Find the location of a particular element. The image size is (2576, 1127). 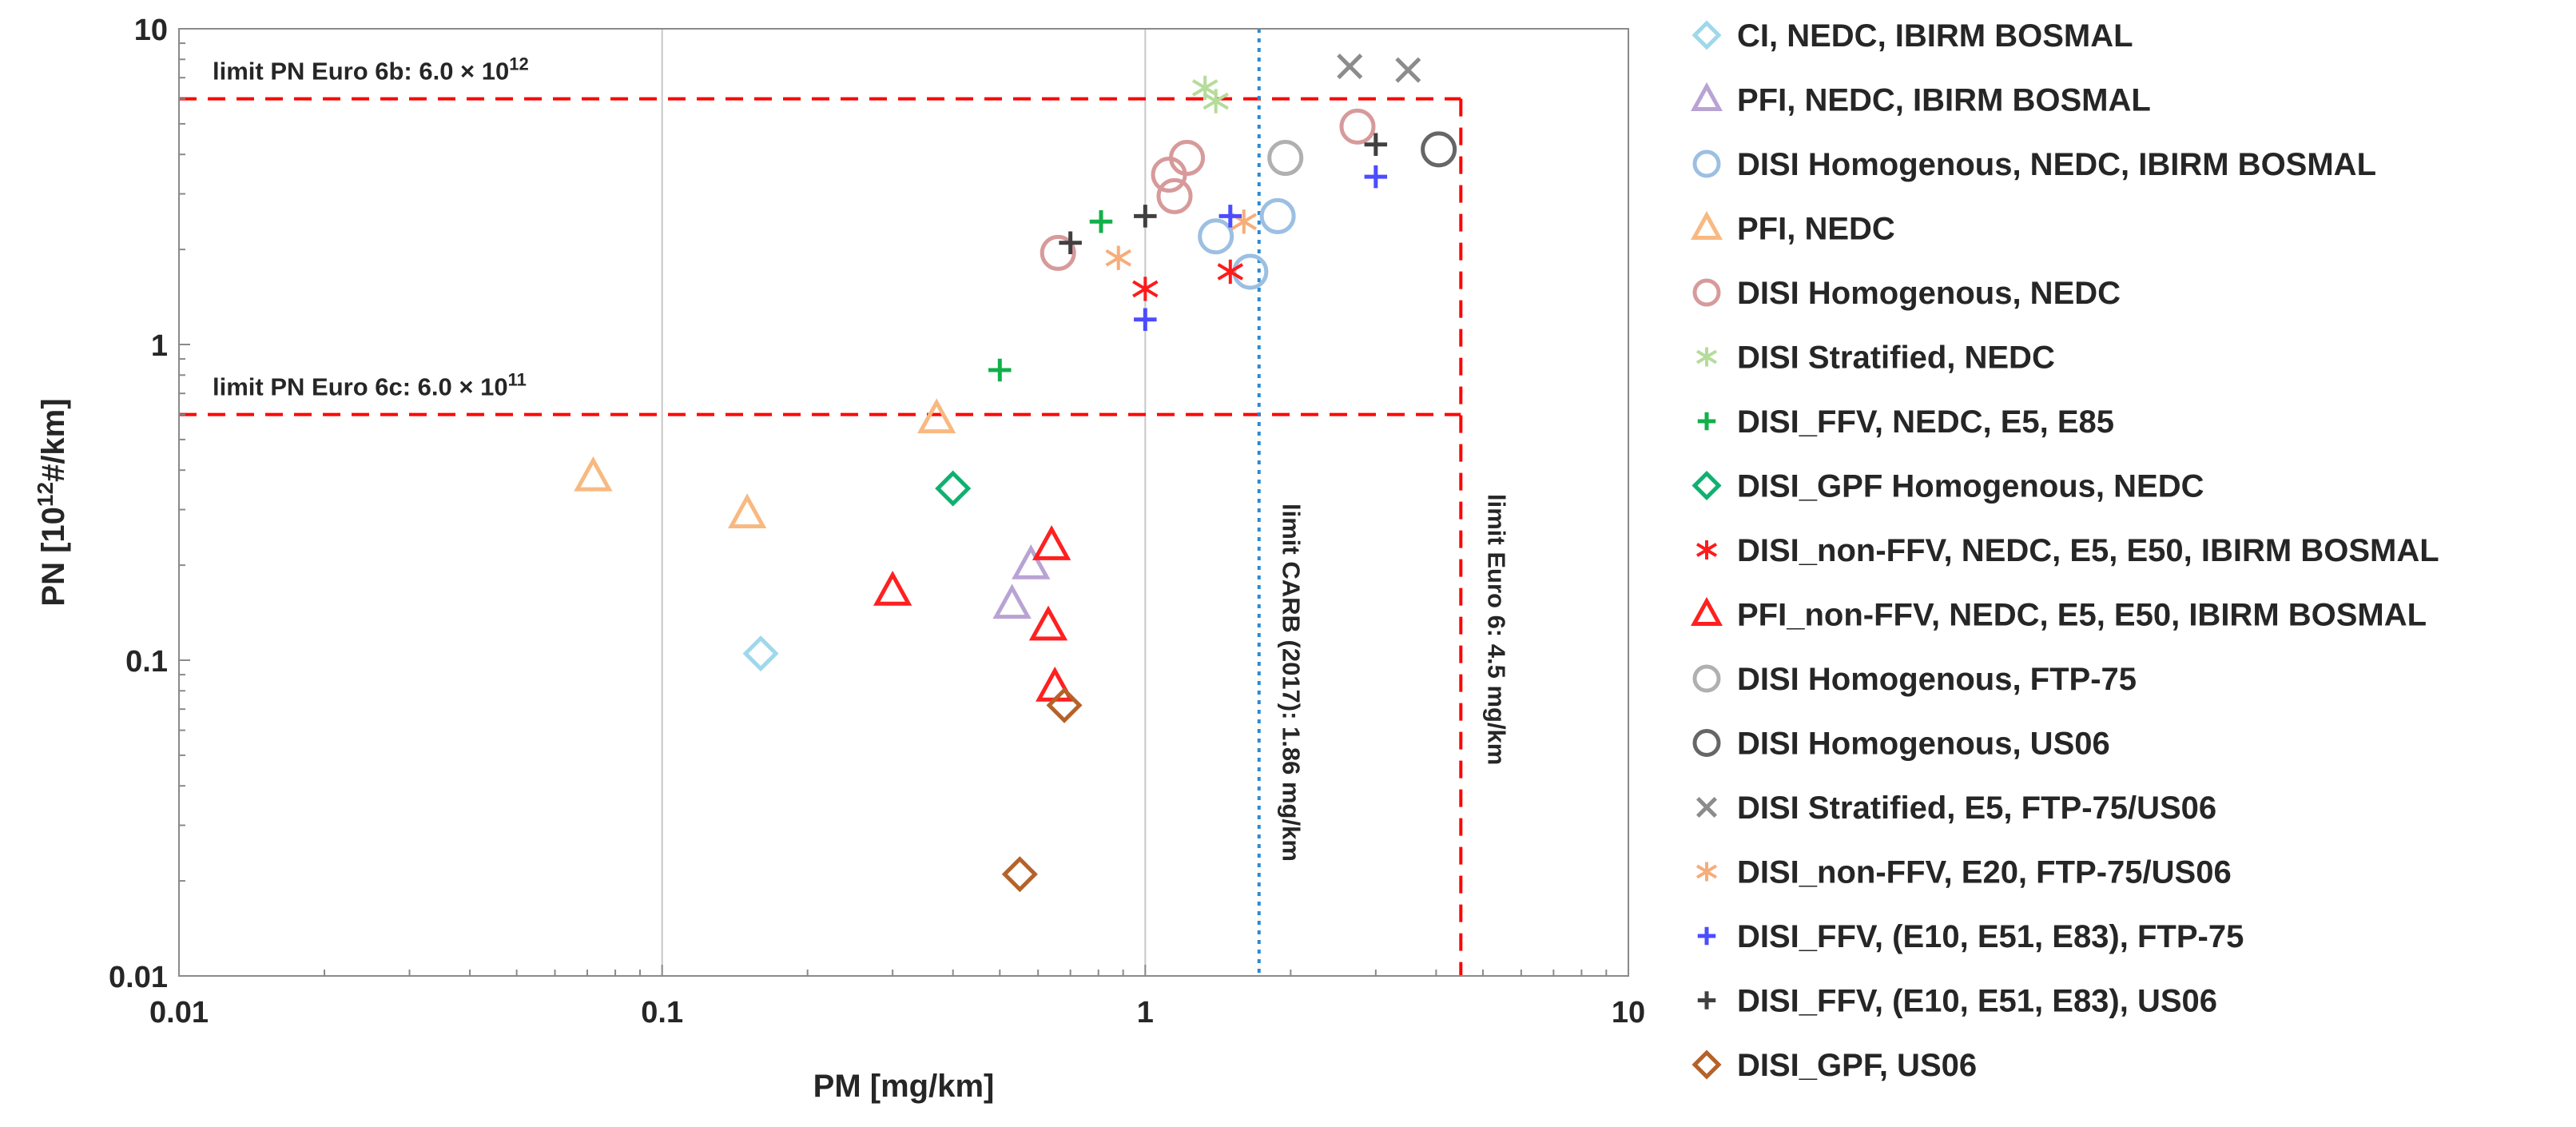

limit-label-text: limit PN Euro 6b: 6.0 × 10 is located at coordinates (361, 72).